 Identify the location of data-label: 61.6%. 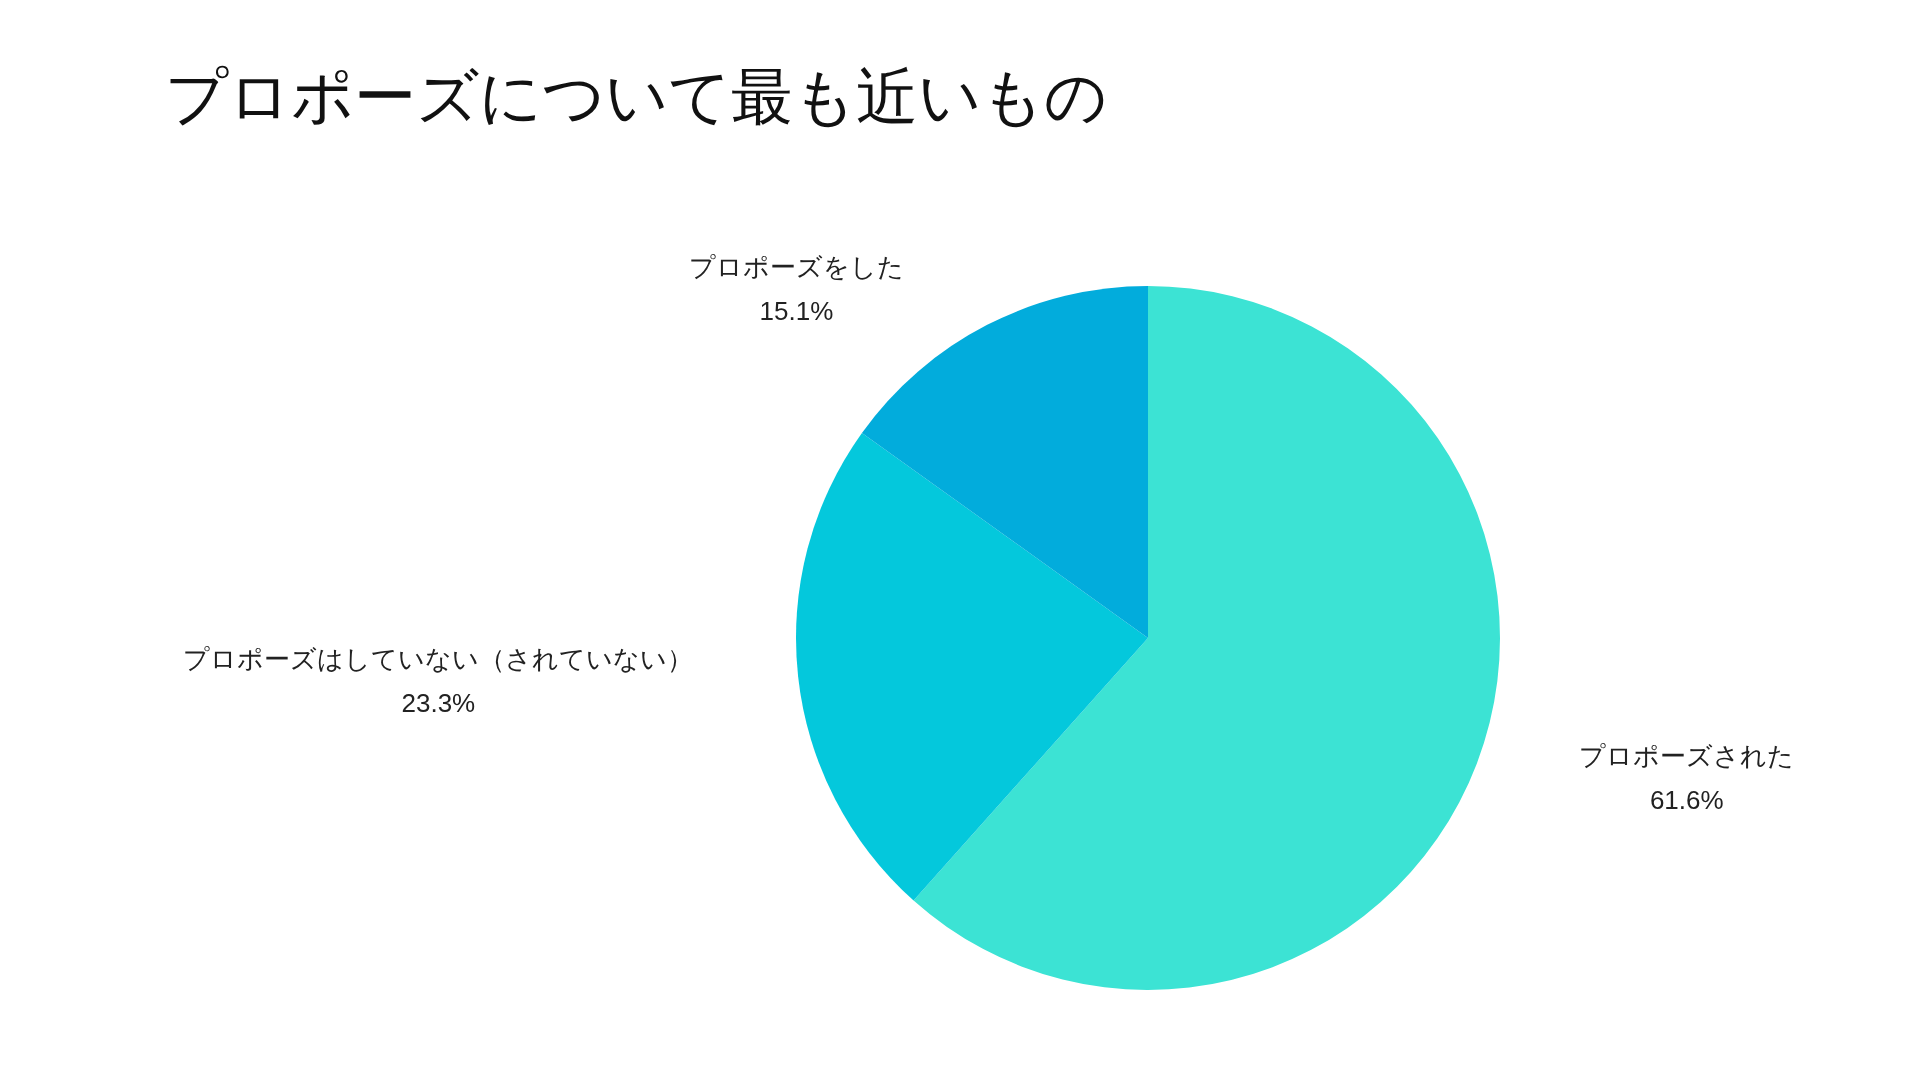
(1686, 799).